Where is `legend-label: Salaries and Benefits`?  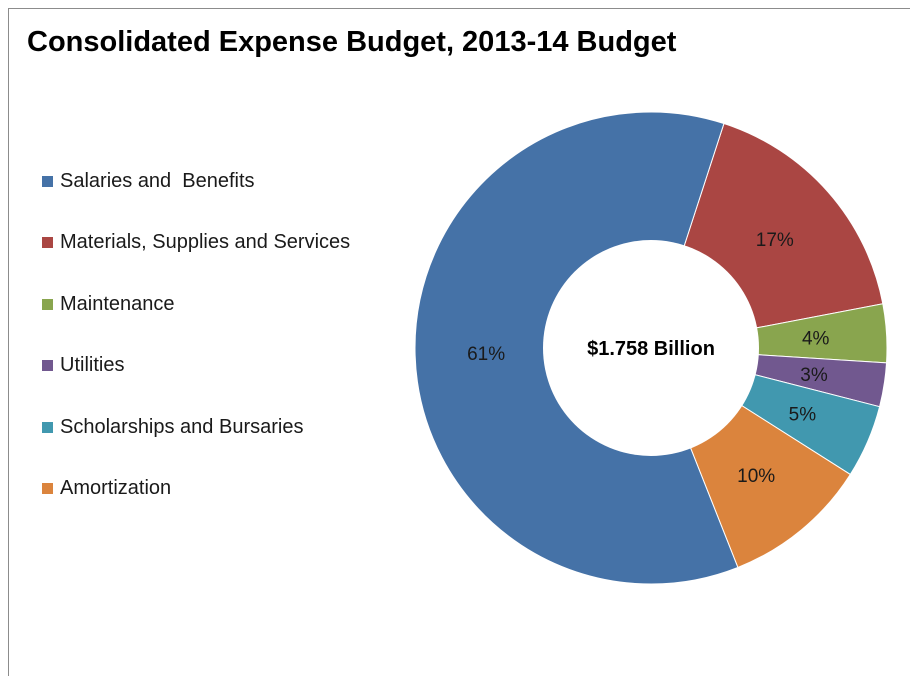
legend-label: Salaries and Benefits is located at coordinates (157, 180).